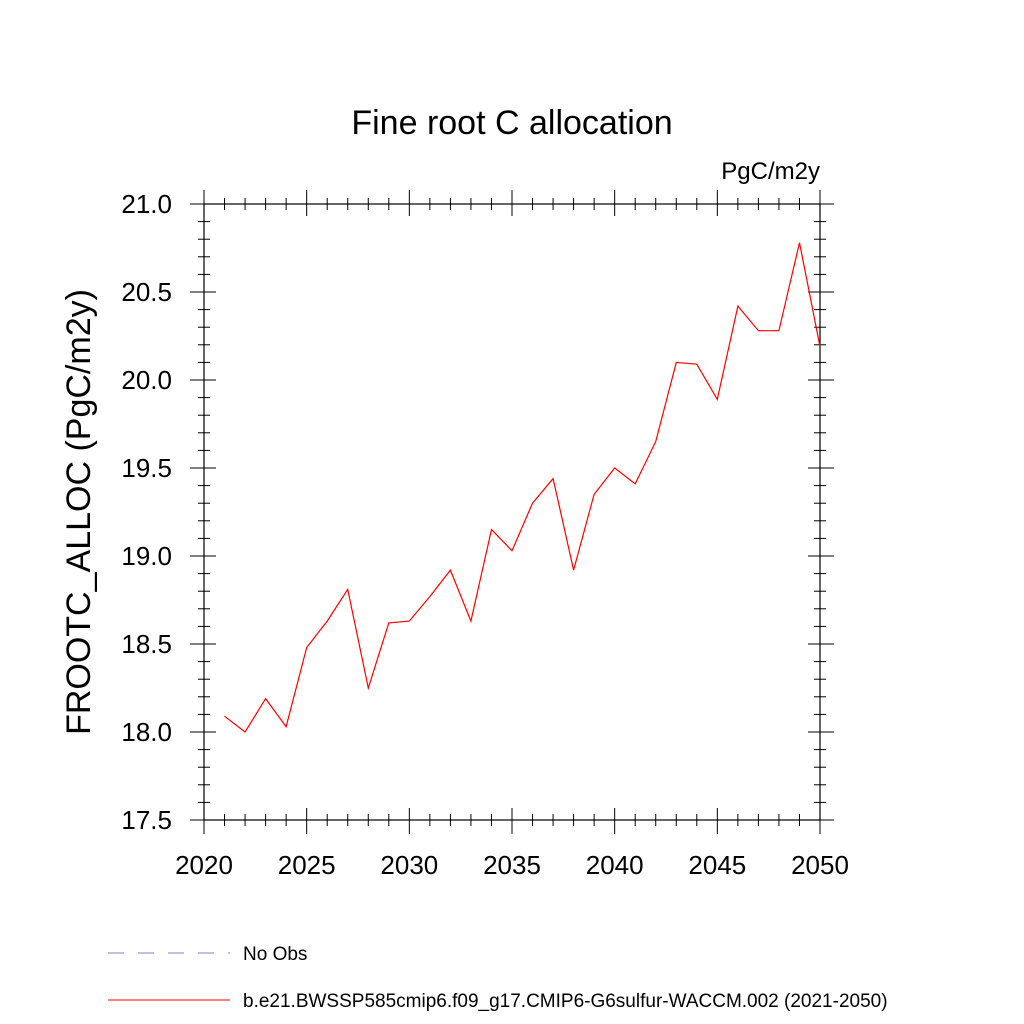 The width and height of the screenshot is (1024, 1024). Describe the element at coordinates (409, 865) in the screenshot. I see `x-tick-label: 2030` at that location.